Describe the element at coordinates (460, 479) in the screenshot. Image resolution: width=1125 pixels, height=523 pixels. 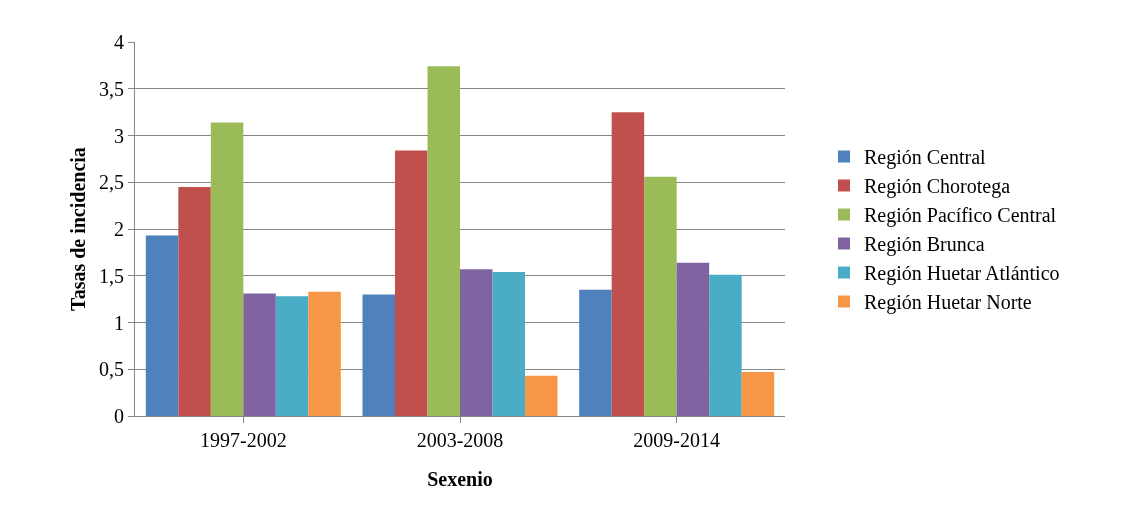
I see `x-axis-title: Sexenio` at that location.